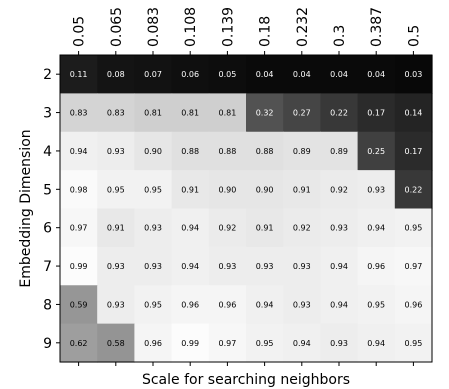 The image size is (449, 389). Describe the element at coordinates (228, 27) in the screenshot. I see `x-tick-label: 0.139` at that location.